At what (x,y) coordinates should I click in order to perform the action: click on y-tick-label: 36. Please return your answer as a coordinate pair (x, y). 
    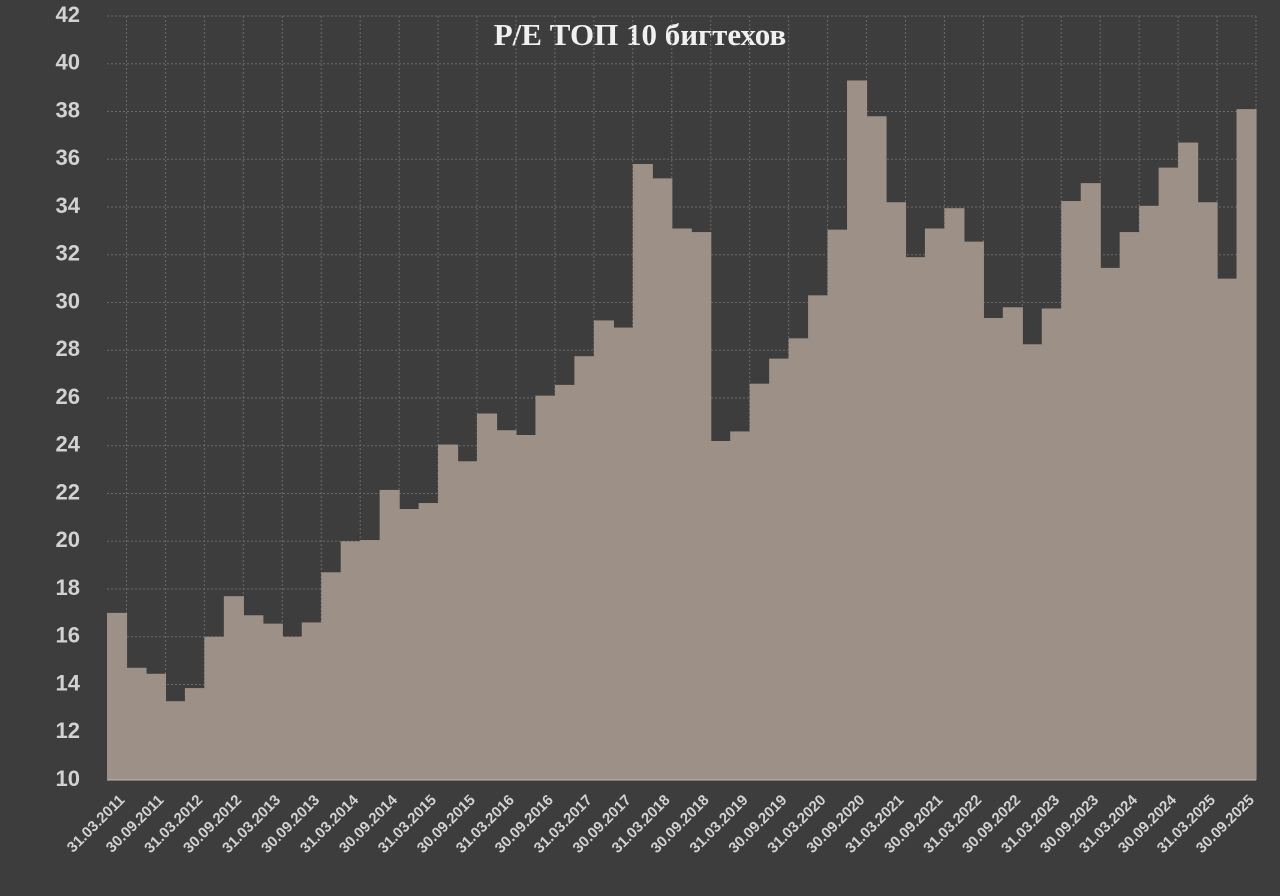
    Looking at the image, I should click on (68, 157).